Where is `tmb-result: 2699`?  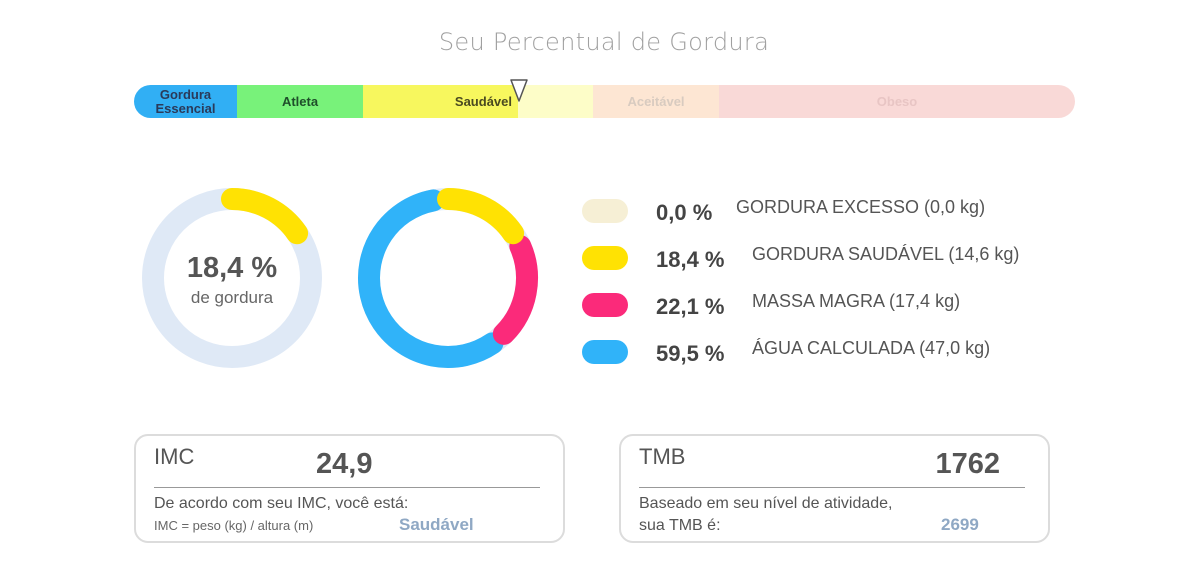 tmb-result: 2699 is located at coordinates (960, 524).